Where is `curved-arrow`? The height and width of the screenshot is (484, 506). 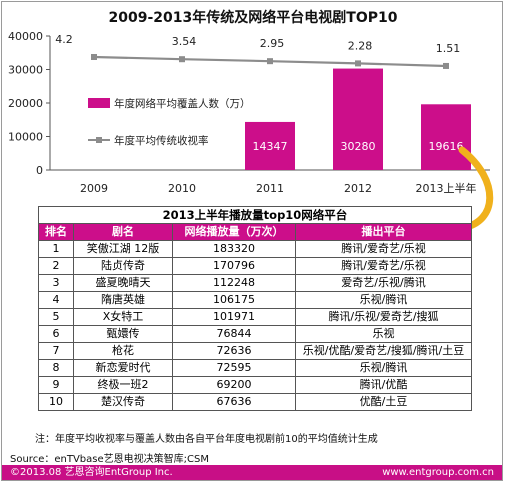 curved-arrow is located at coordinates (476, 189).